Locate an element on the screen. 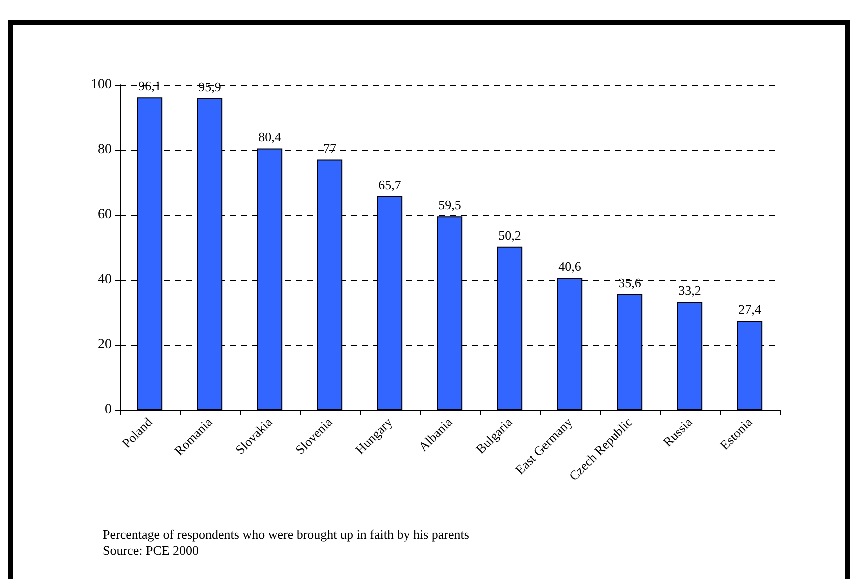 The height and width of the screenshot is (587, 858). y-tick-label: 80 is located at coordinates (105, 150).